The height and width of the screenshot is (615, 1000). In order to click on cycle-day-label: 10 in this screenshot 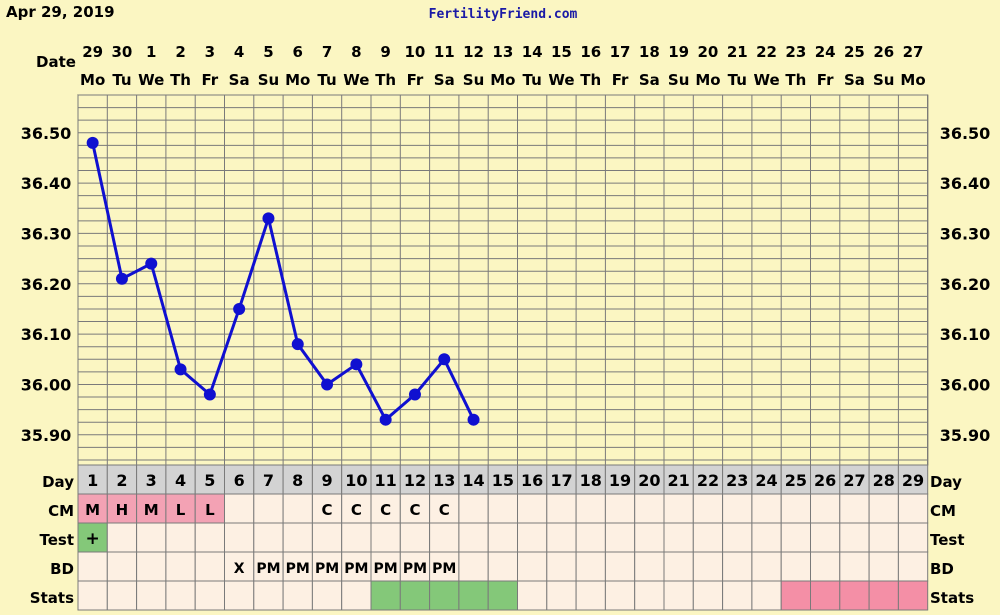, I will do `click(356, 480)`.